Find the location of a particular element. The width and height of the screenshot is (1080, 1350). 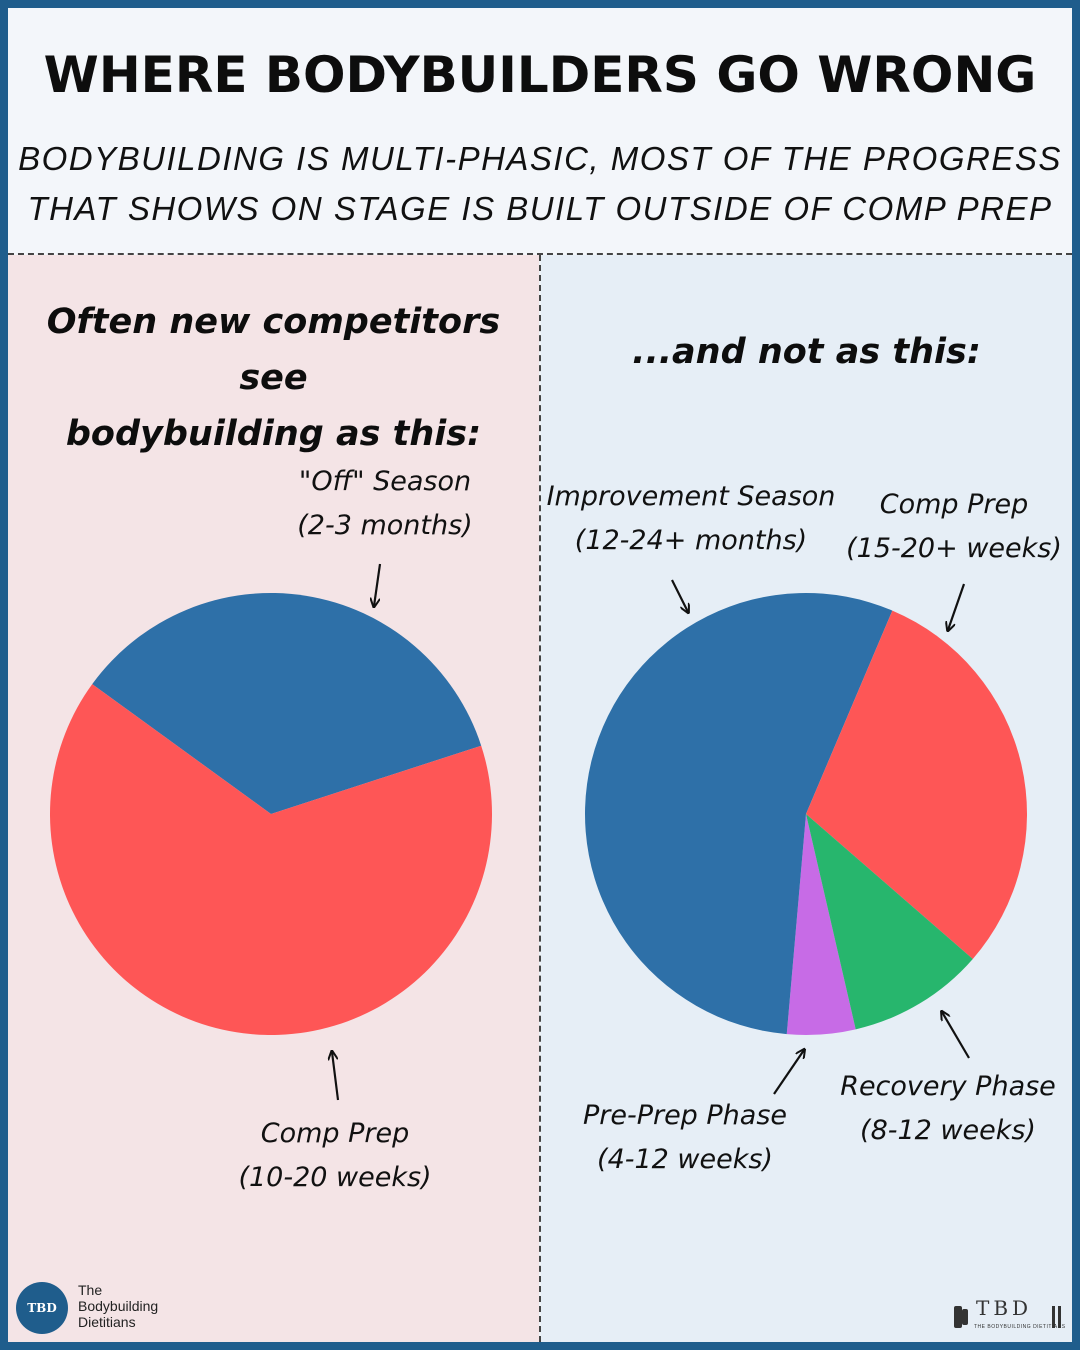

right-pie-chart is located at coordinates (806, 814).